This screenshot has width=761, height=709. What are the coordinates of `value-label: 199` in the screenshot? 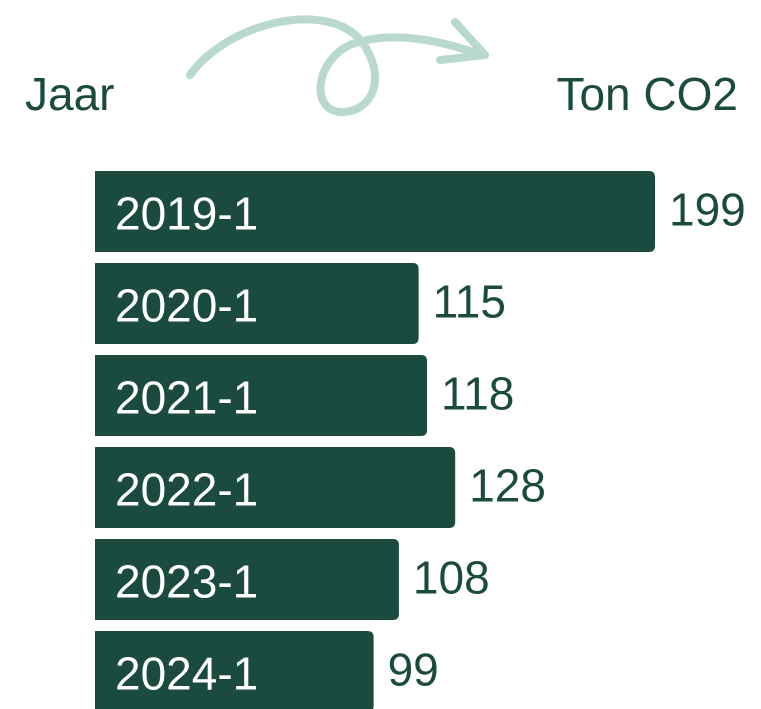 It's located at (707, 210).